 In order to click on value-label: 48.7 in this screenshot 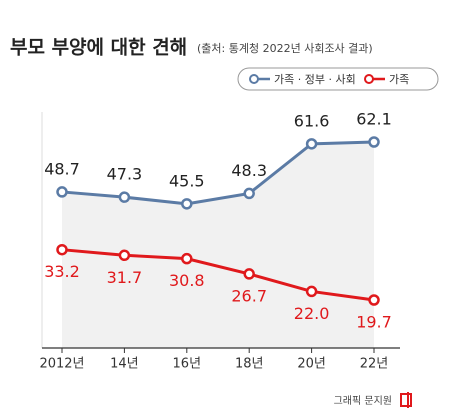, I will do `click(62, 168)`.